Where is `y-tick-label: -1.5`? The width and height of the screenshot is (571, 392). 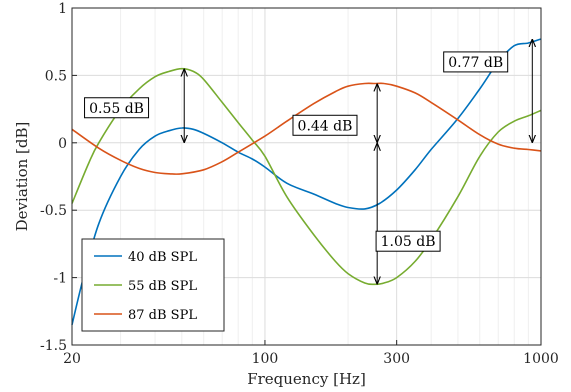 y-tick-label: -1.5 is located at coordinates (53, 346).